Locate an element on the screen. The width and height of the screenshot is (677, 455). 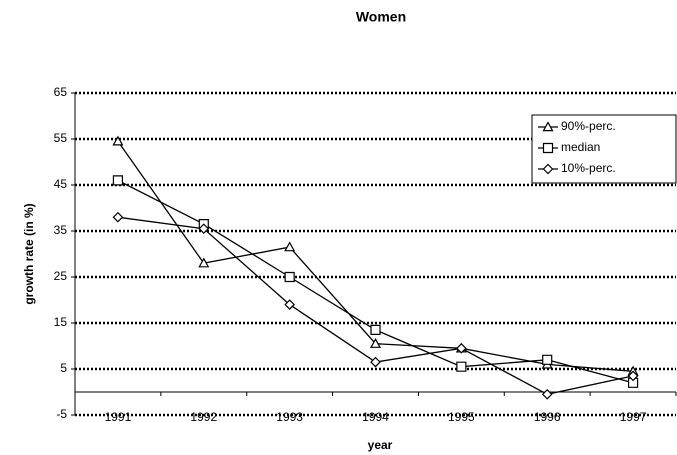
y-tick-label: 55 is located at coordinates (61, 138).